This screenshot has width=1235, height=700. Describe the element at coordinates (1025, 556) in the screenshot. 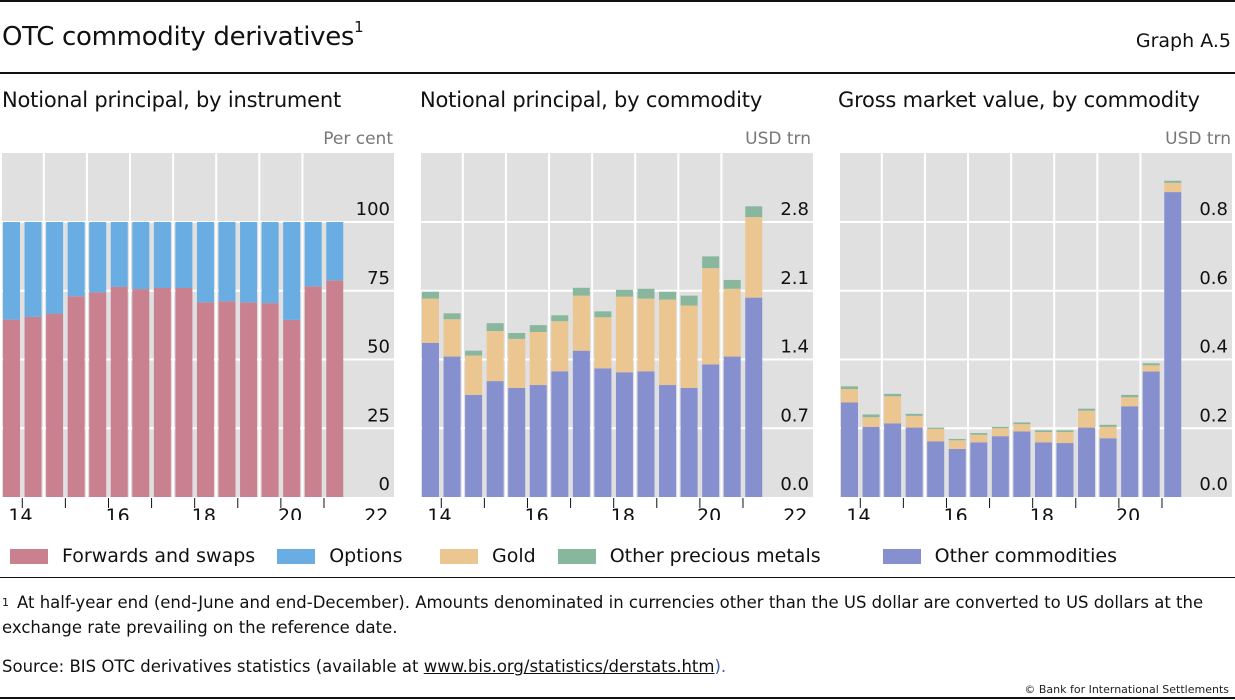

I see `legend-label-other-commodities: Other commodities` at that location.